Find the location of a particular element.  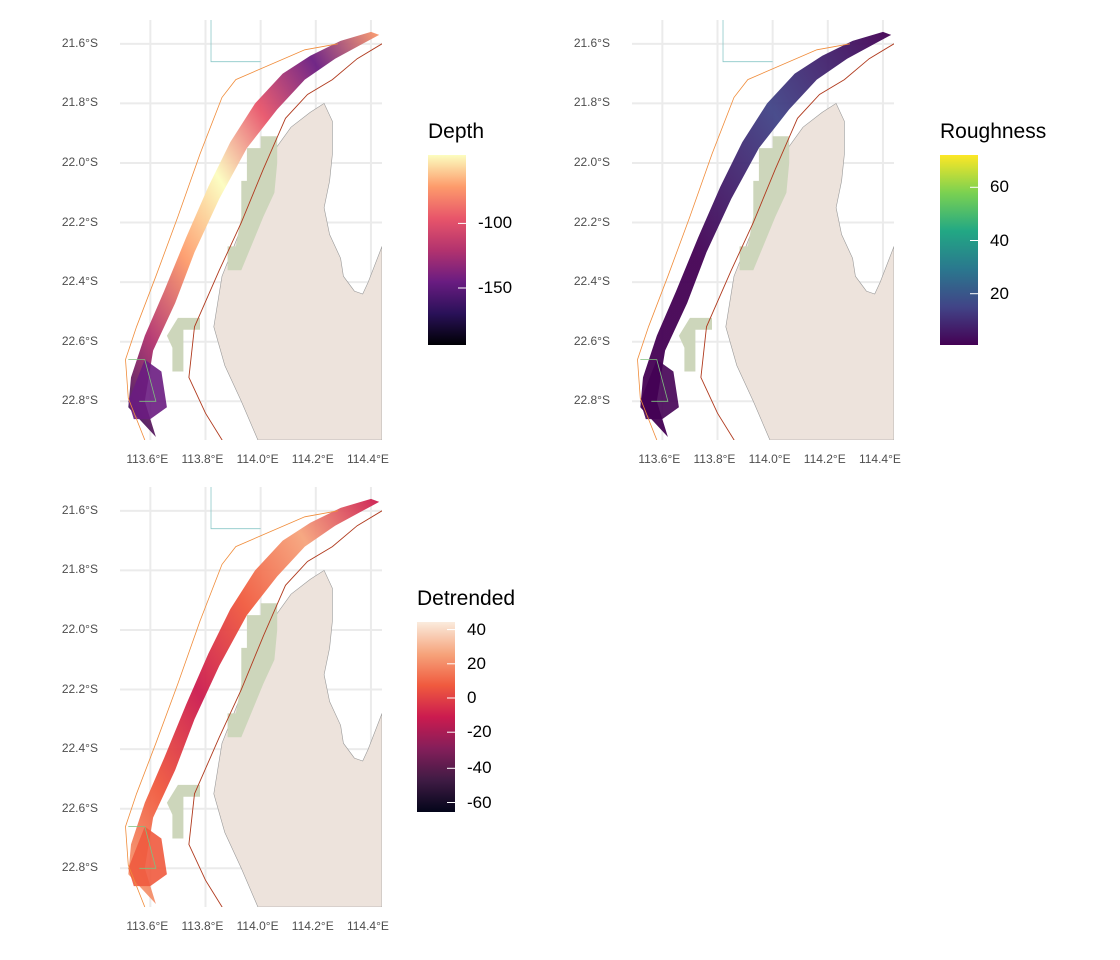

reef-raster-depth is located at coordinates (254, 234).